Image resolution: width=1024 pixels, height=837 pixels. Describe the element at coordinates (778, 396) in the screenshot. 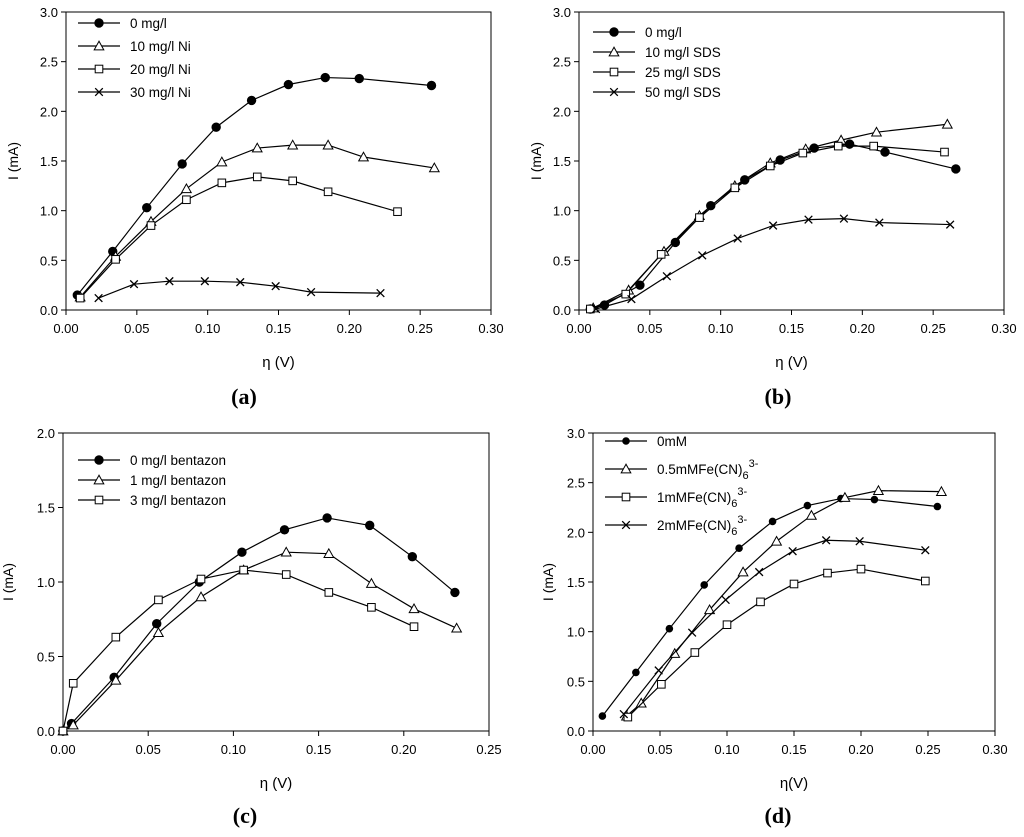

I see `panel-label: (b)` at that location.